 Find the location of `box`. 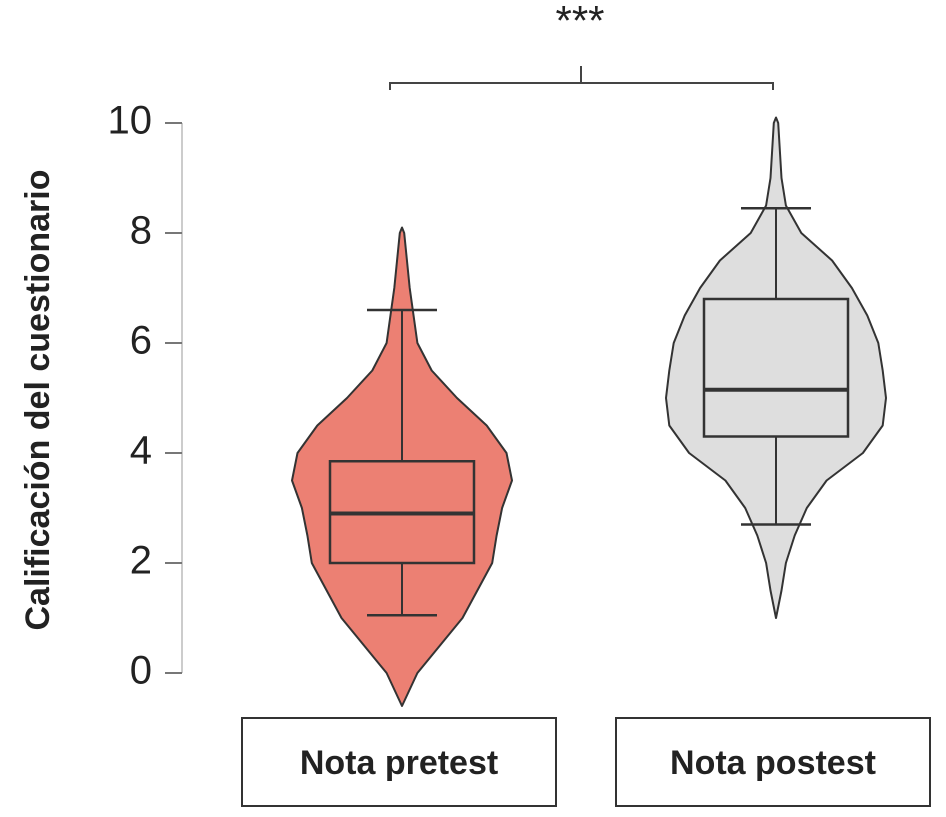

box is located at coordinates (776, 367).